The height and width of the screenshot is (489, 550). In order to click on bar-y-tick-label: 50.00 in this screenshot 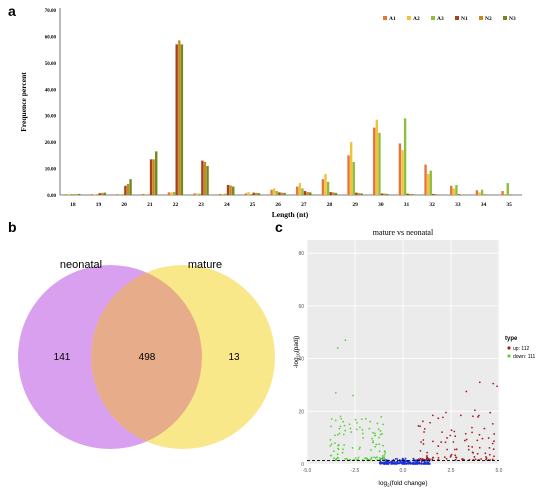, I will do `click(51, 64)`.